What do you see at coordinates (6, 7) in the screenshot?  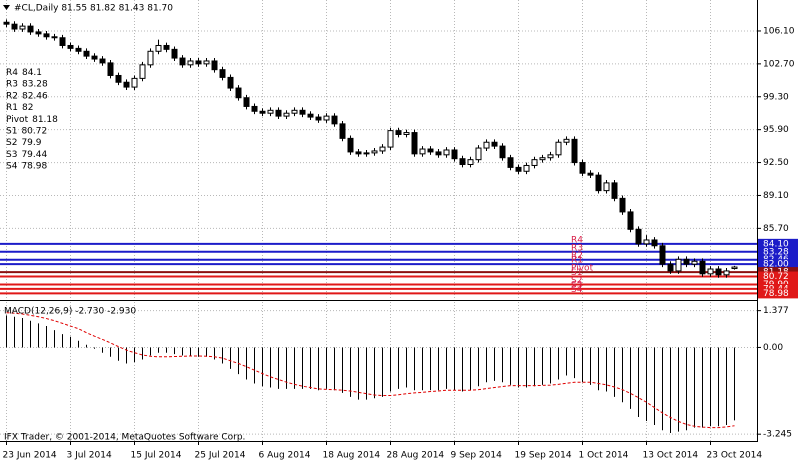 I see `menu-triangle` at bounding box center [6, 7].